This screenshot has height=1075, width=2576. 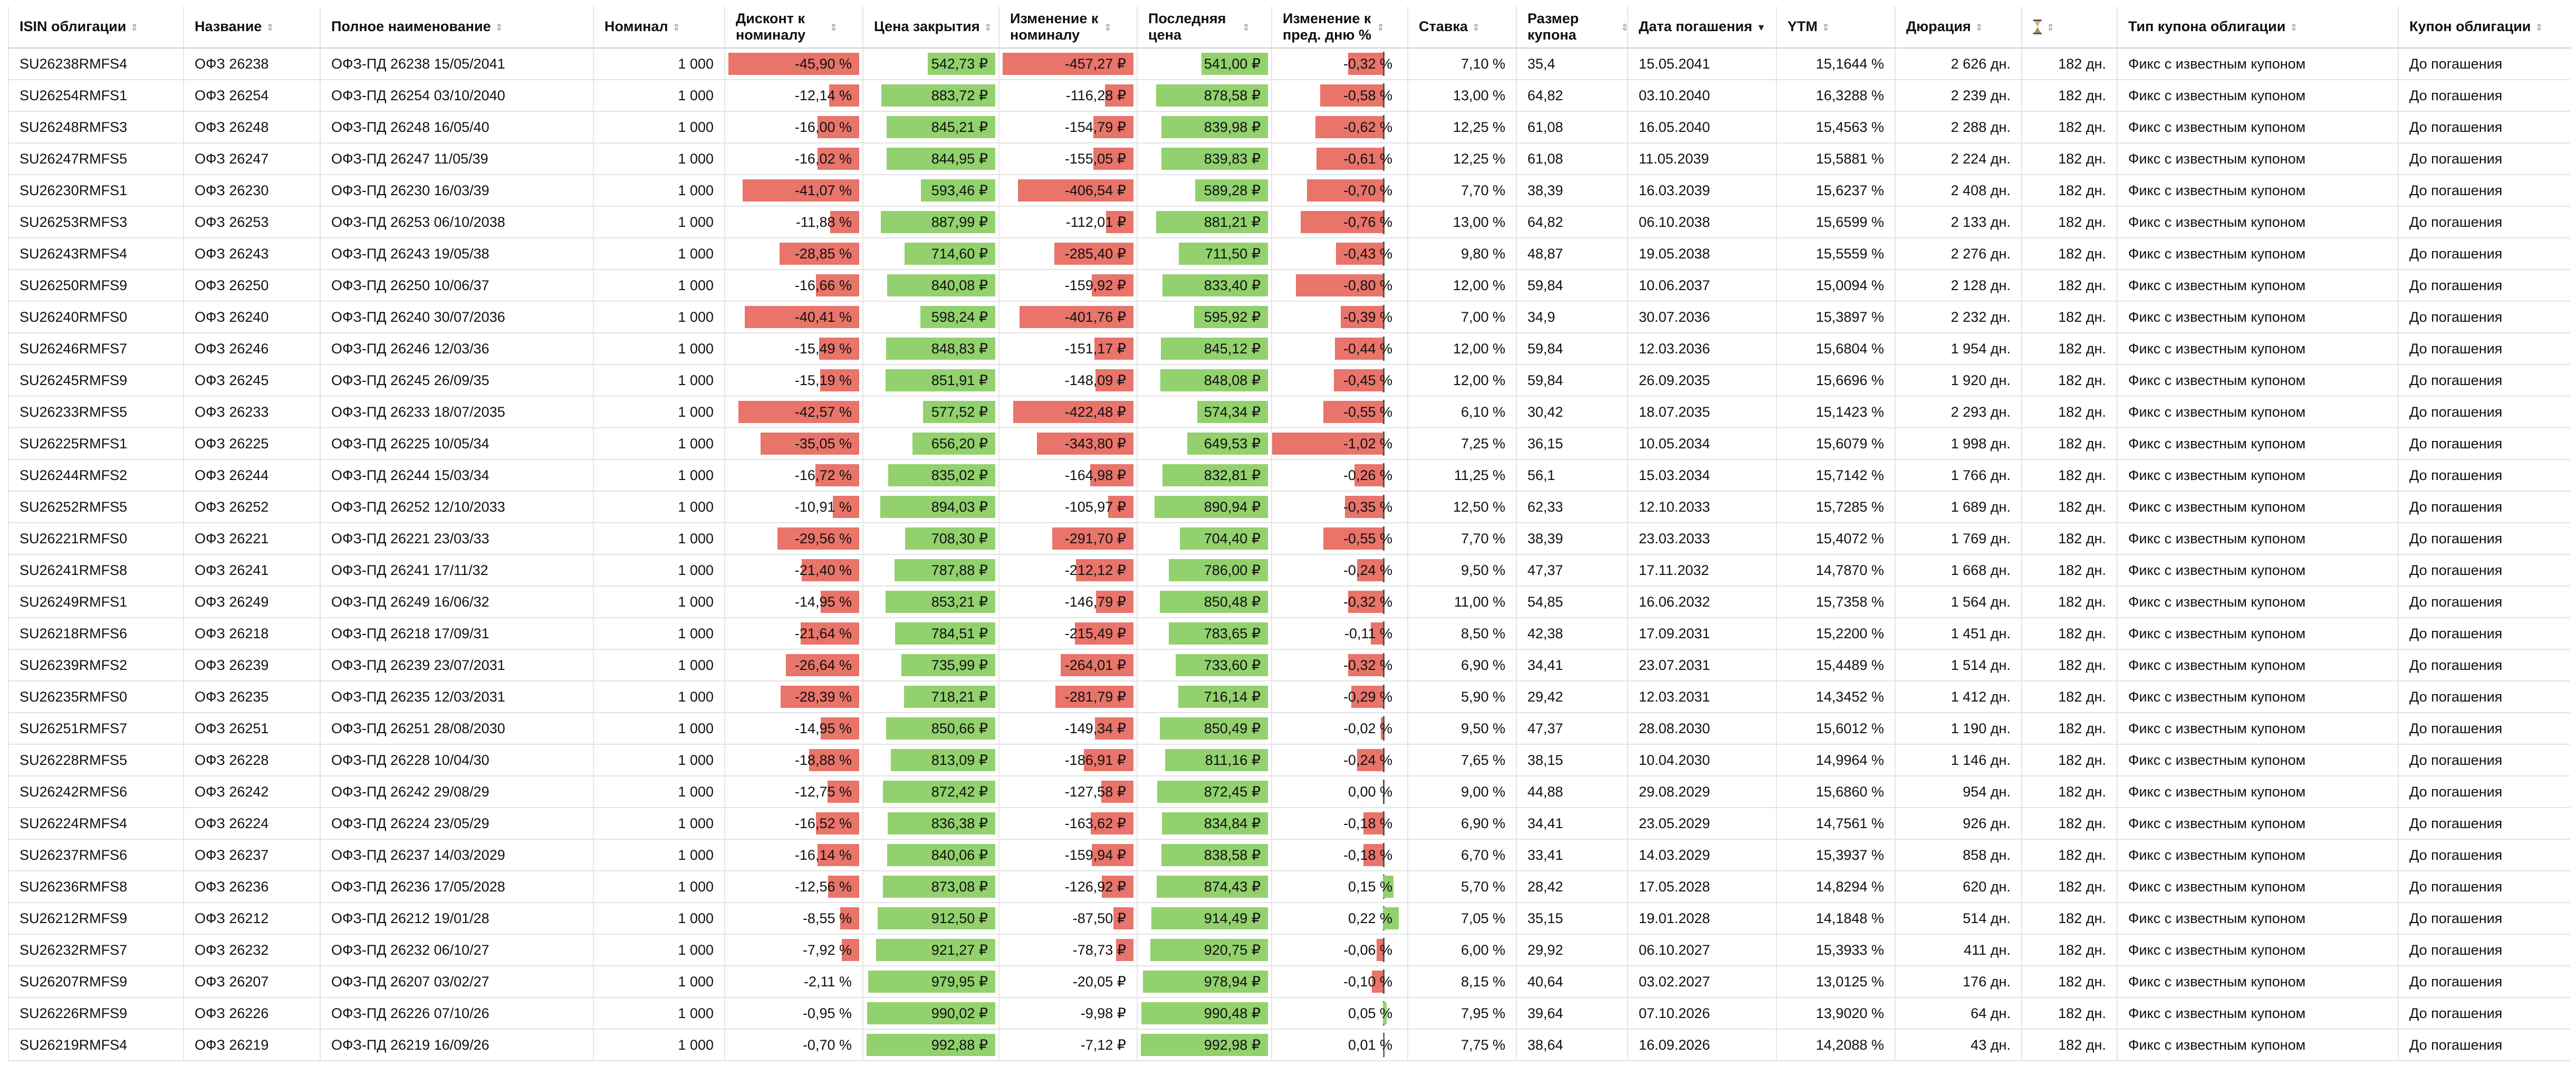 I want to click on cell-name: ОФЗ 26207, so click(x=253, y=982).